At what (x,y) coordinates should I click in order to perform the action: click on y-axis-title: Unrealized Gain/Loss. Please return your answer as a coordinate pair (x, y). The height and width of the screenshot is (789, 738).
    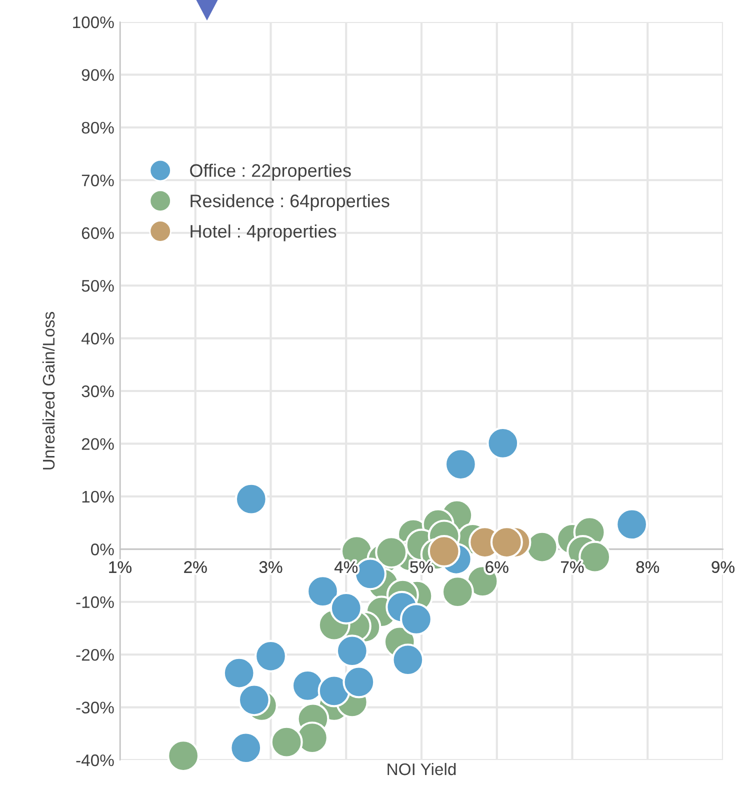
    Looking at the image, I should click on (48, 391).